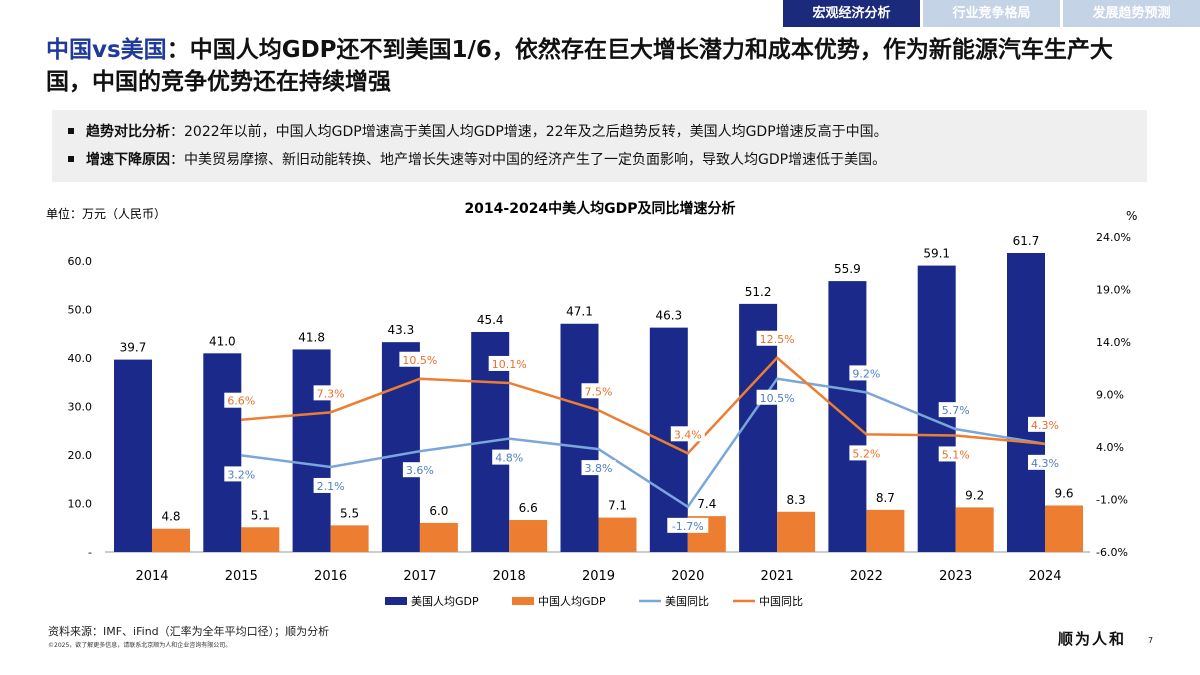 This screenshot has height=675, width=1200. I want to click on cn-yoy-label: 10.1%, so click(509, 364).